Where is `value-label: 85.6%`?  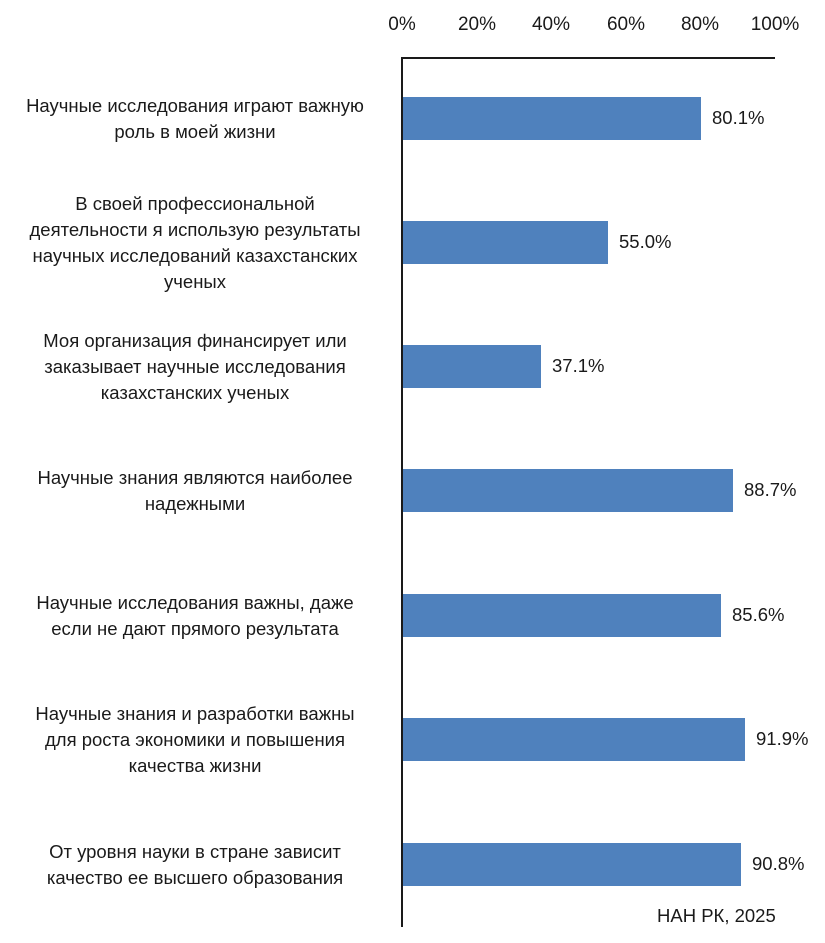
value-label: 85.6% is located at coordinates (758, 614).